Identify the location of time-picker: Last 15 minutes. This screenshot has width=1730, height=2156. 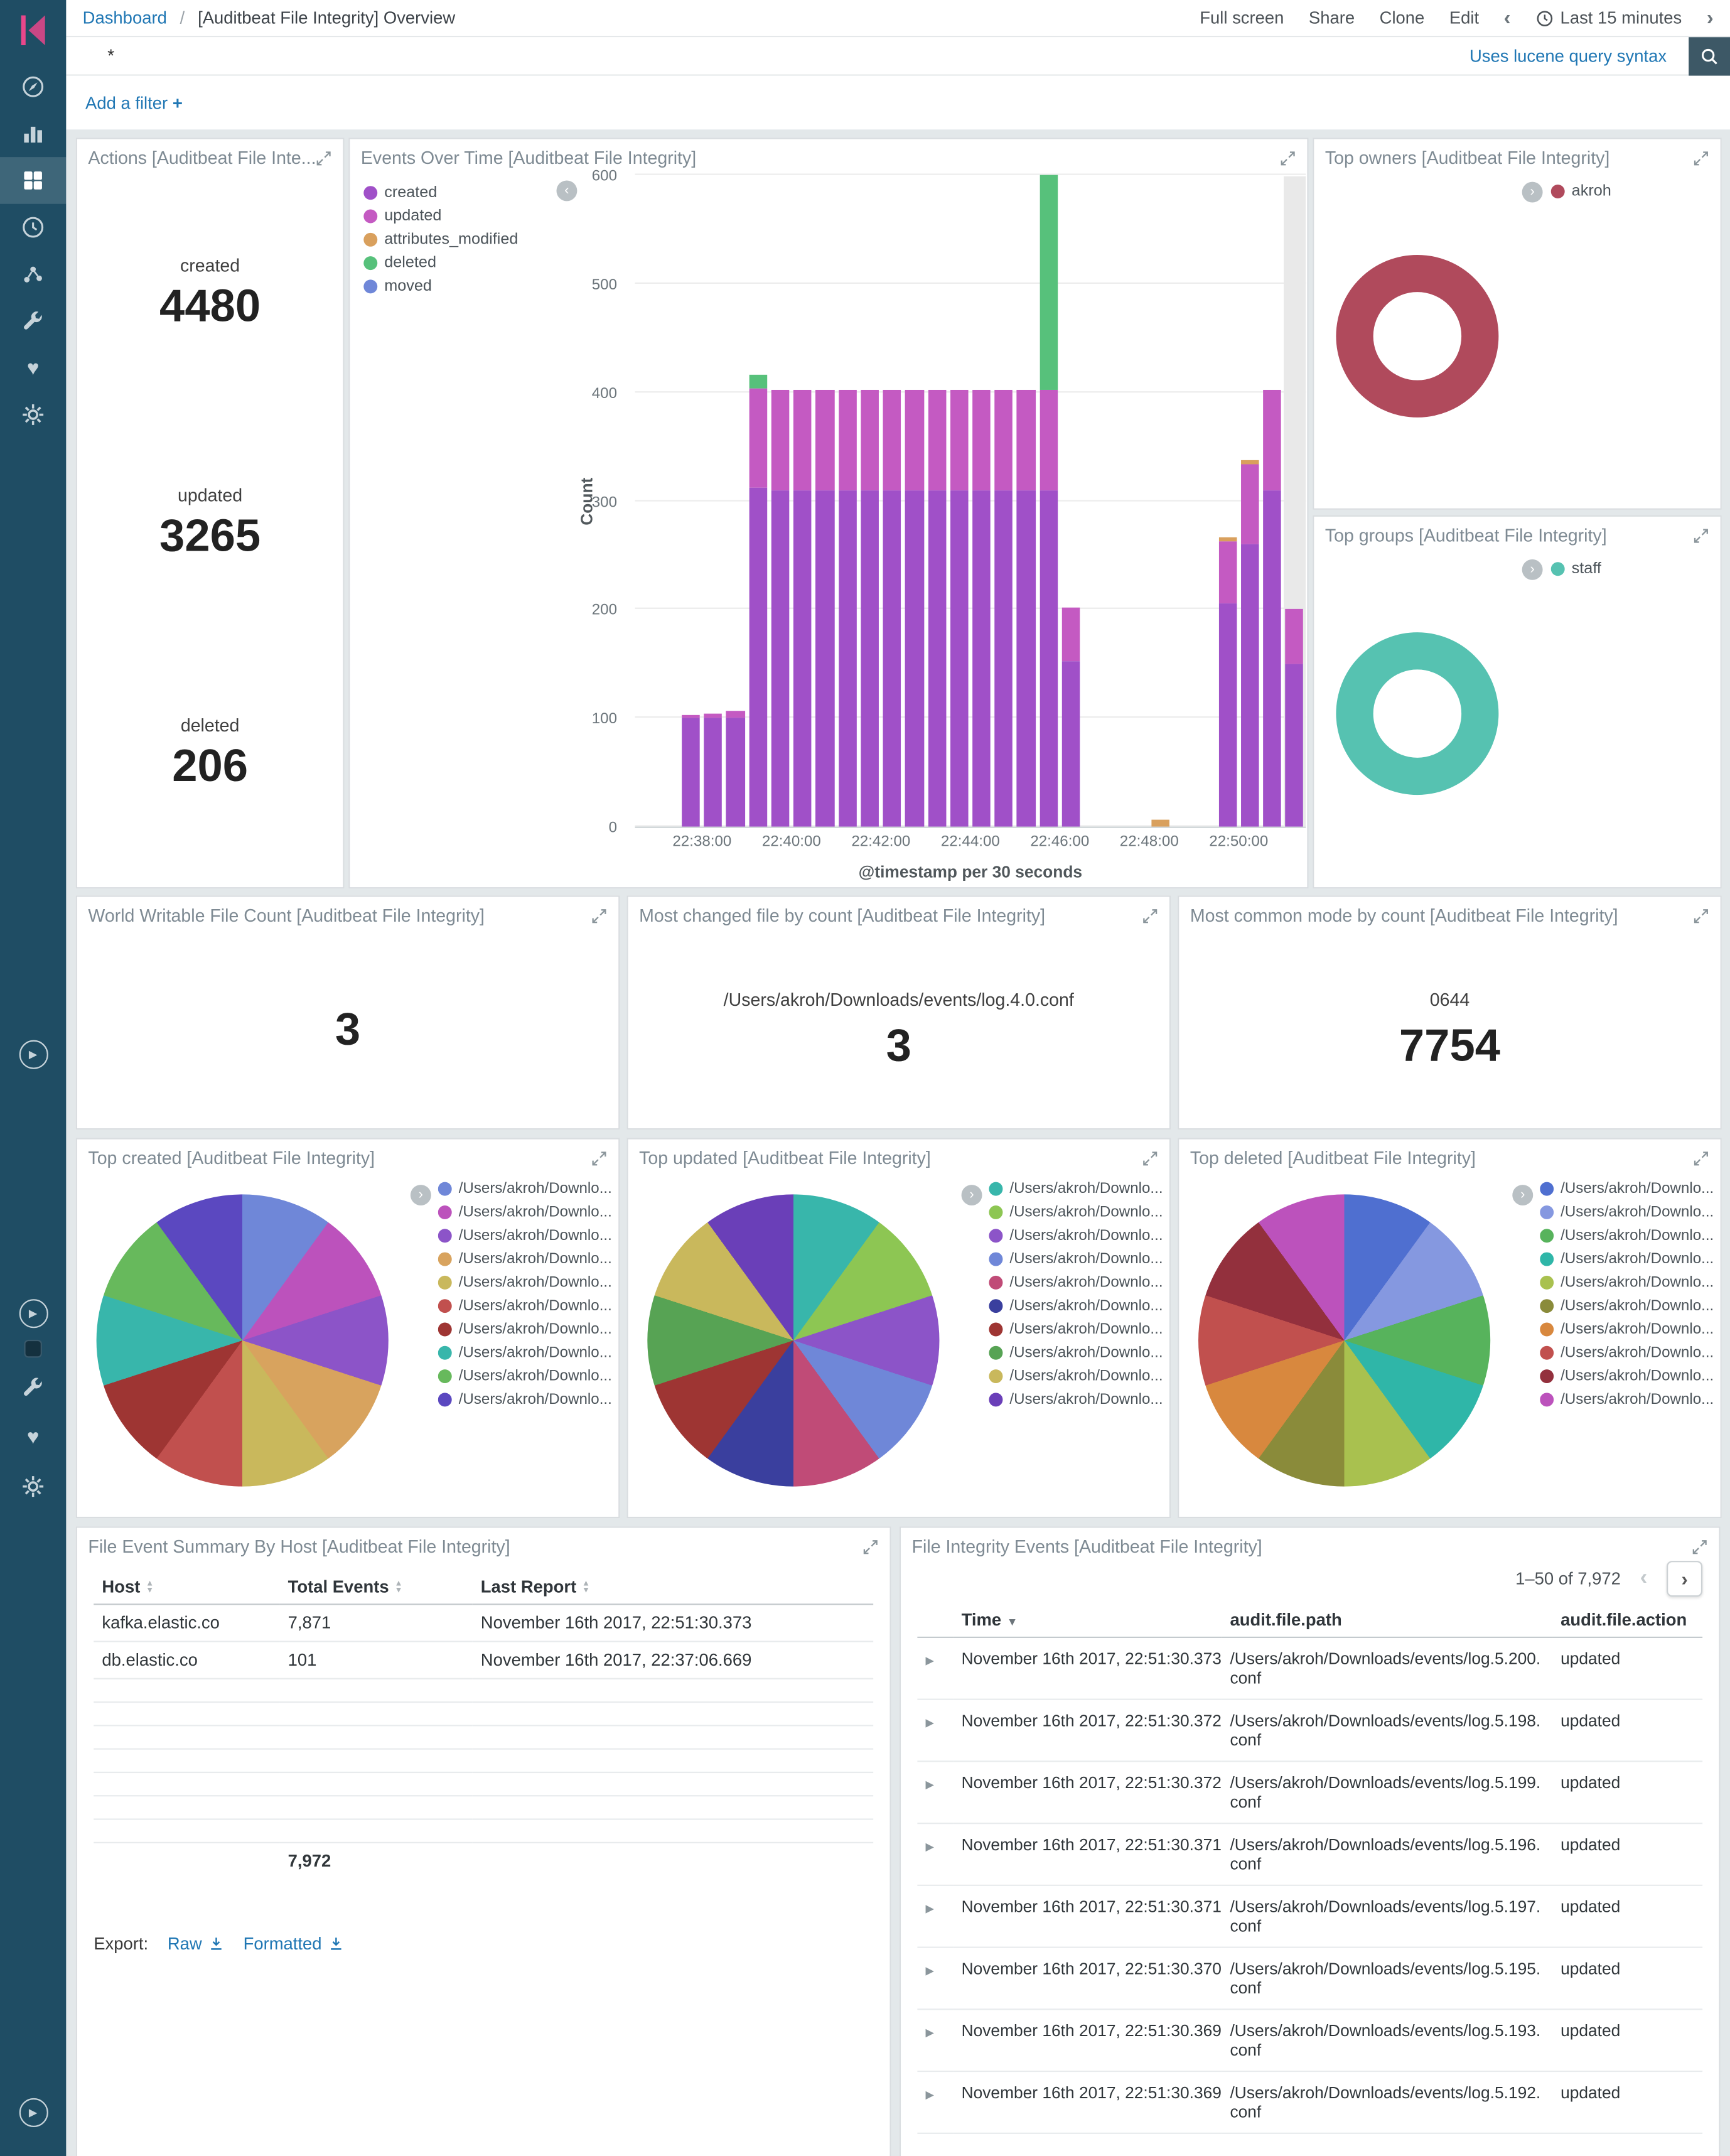
(1608, 18).